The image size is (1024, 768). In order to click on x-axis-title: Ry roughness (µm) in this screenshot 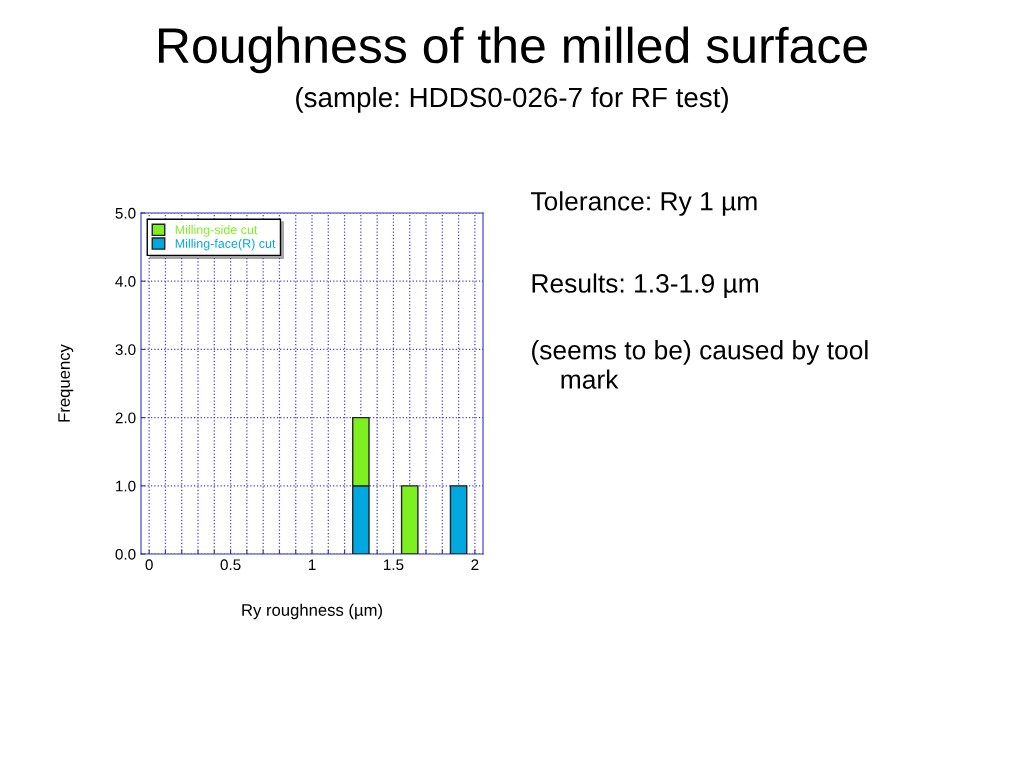, I will do `click(312, 611)`.